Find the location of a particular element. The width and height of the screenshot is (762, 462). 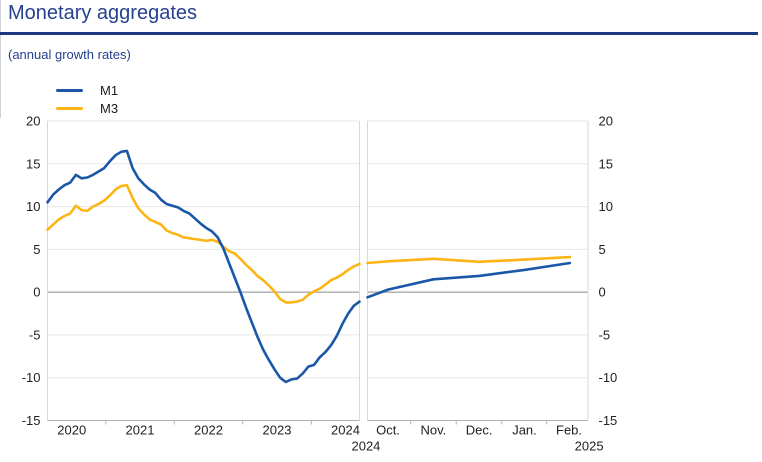

y-axis-label-right: 15 is located at coordinates (606, 163).